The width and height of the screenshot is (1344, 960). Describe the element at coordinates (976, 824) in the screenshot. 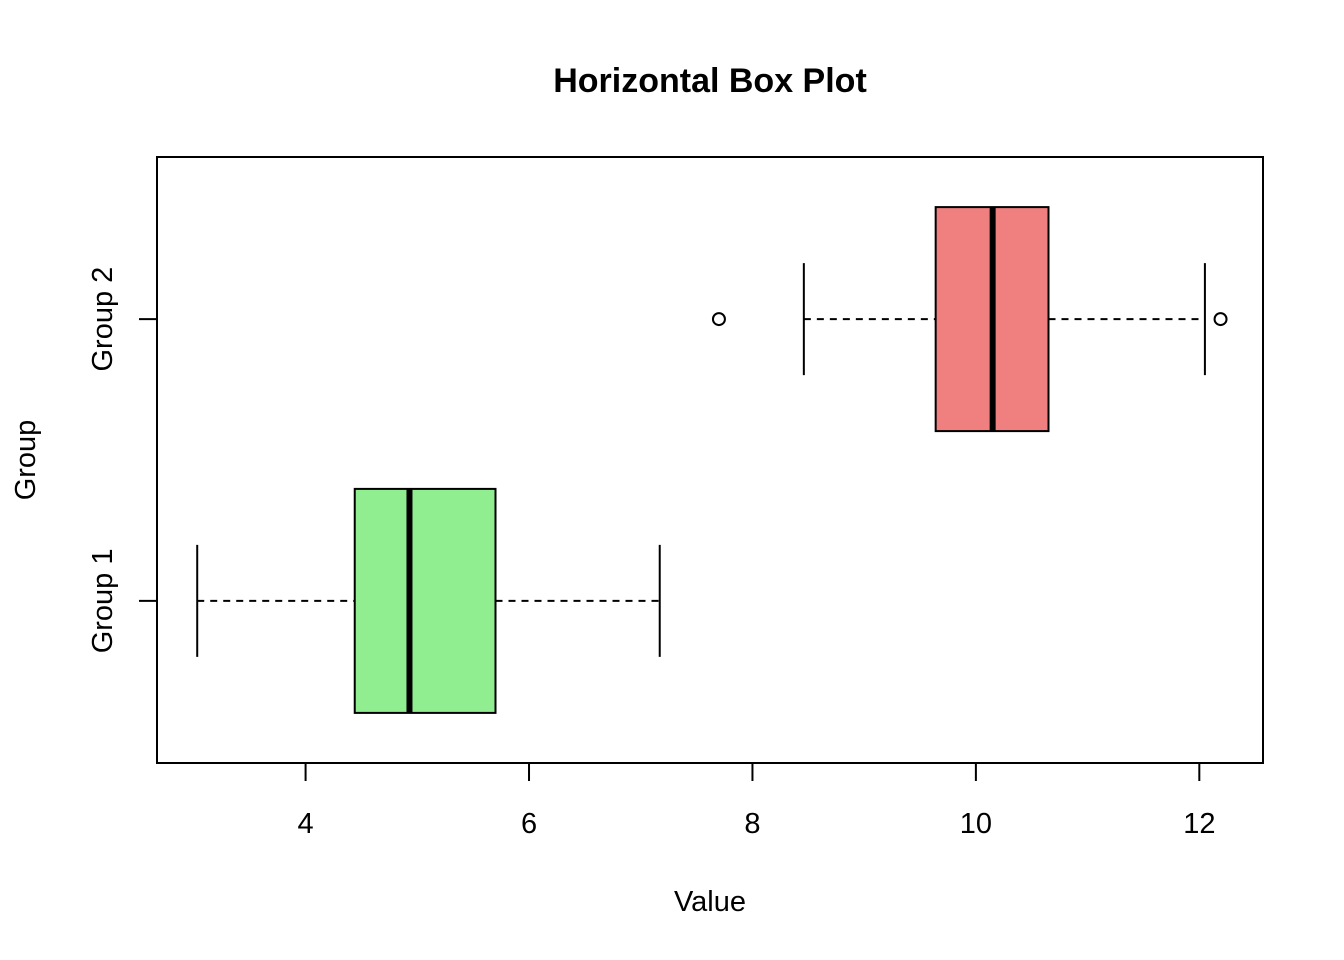

I see `x-tick-label: 10` at that location.